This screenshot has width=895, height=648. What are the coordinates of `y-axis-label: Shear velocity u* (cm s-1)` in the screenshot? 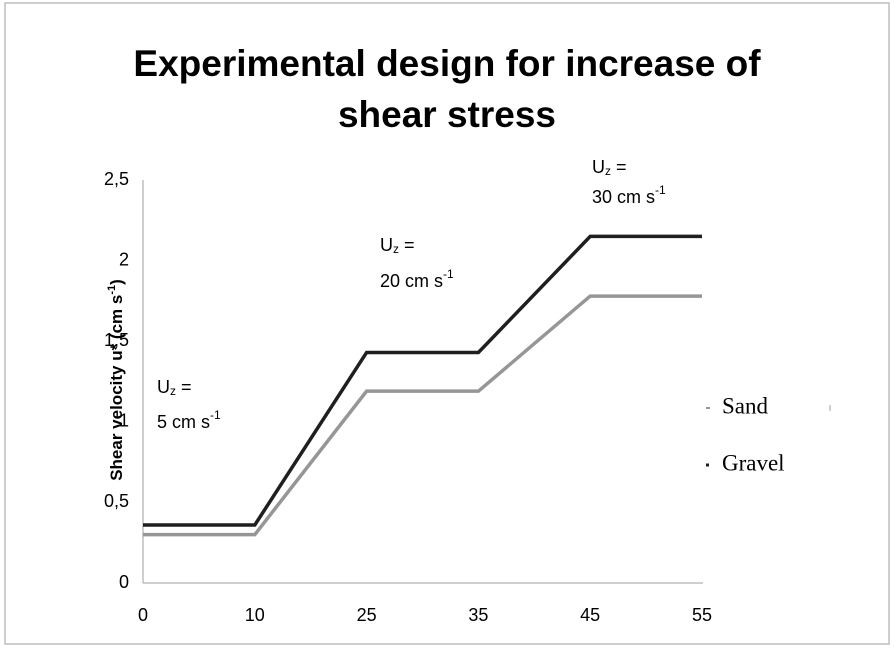 It's located at (116, 380).